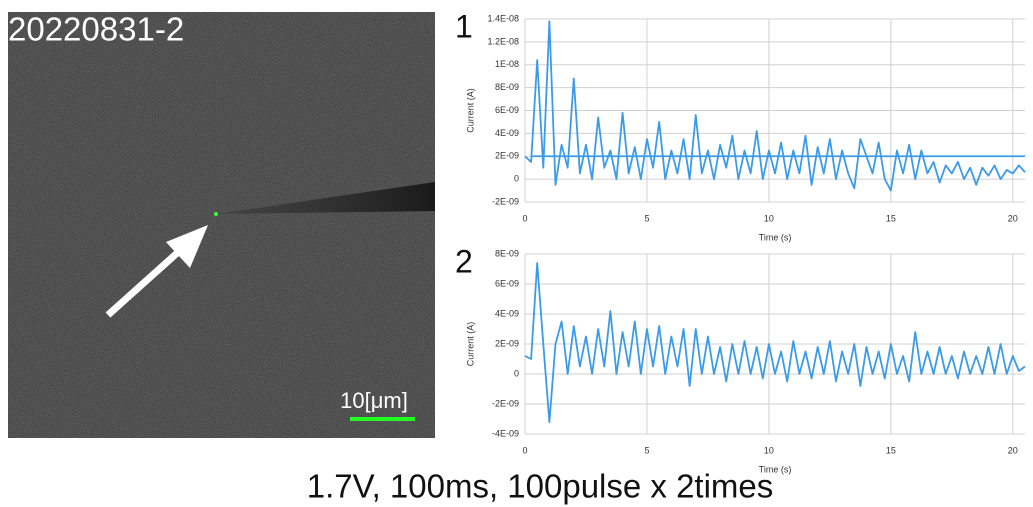  Describe the element at coordinates (325, 198) in the screenshot. I see `pipette-tip` at that location.